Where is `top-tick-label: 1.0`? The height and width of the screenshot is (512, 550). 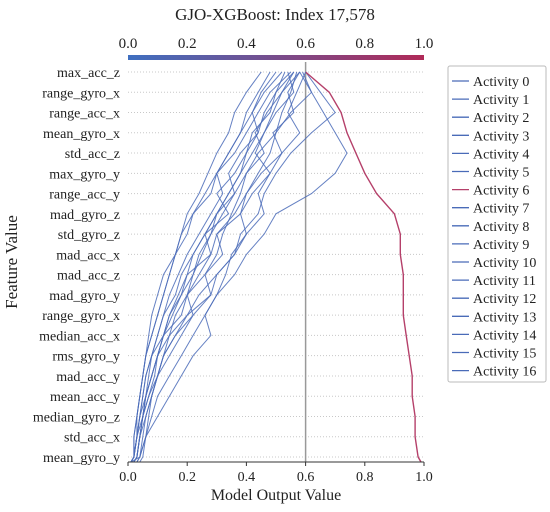 top-tick-label: 1.0 is located at coordinates (424, 44).